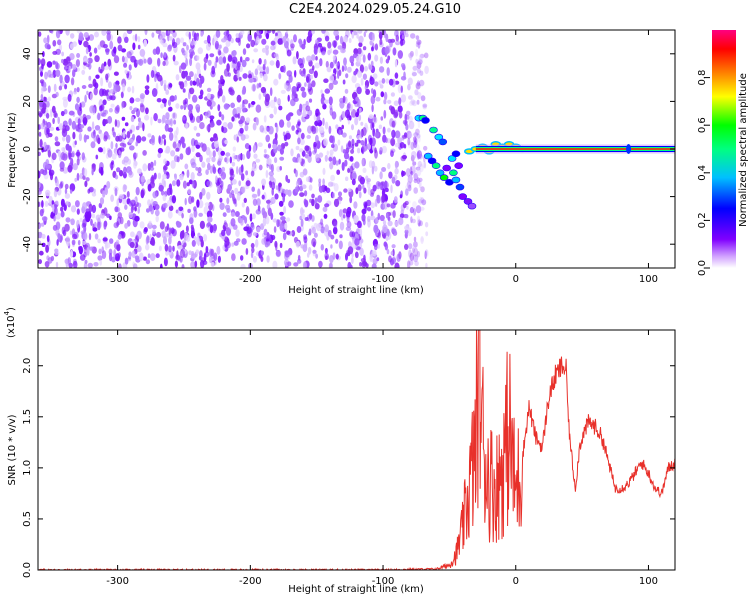 This screenshot has height=600, width=750. I want to click on x-tick-label: -200, so click(250, 279).